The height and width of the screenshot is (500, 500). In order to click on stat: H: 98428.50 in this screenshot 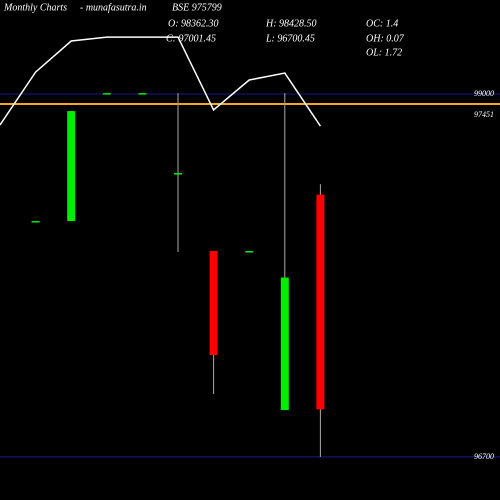, I will do `click(291, 23)`.